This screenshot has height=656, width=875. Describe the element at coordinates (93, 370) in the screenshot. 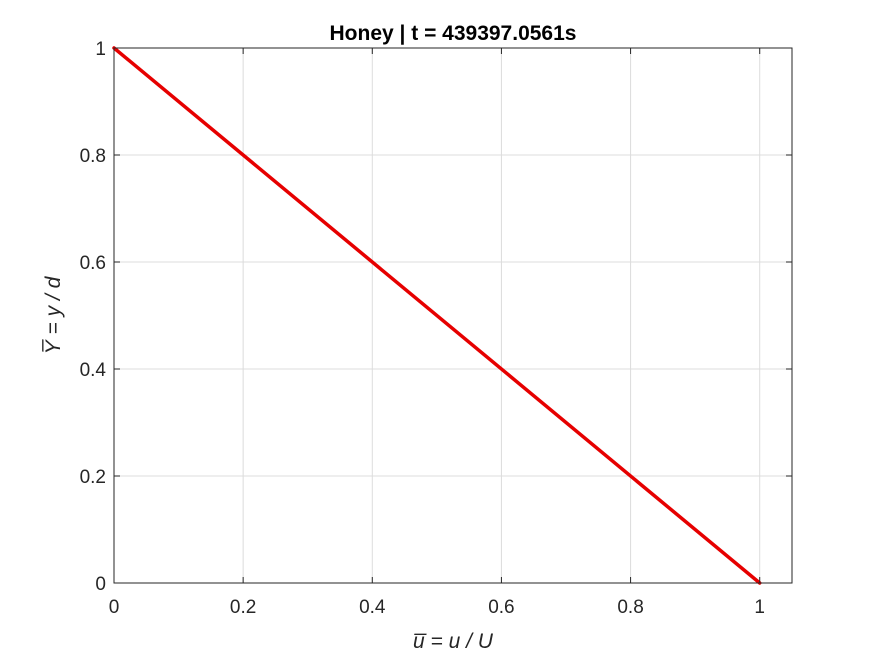

I see `y-tick-label: 0.4` at that location.